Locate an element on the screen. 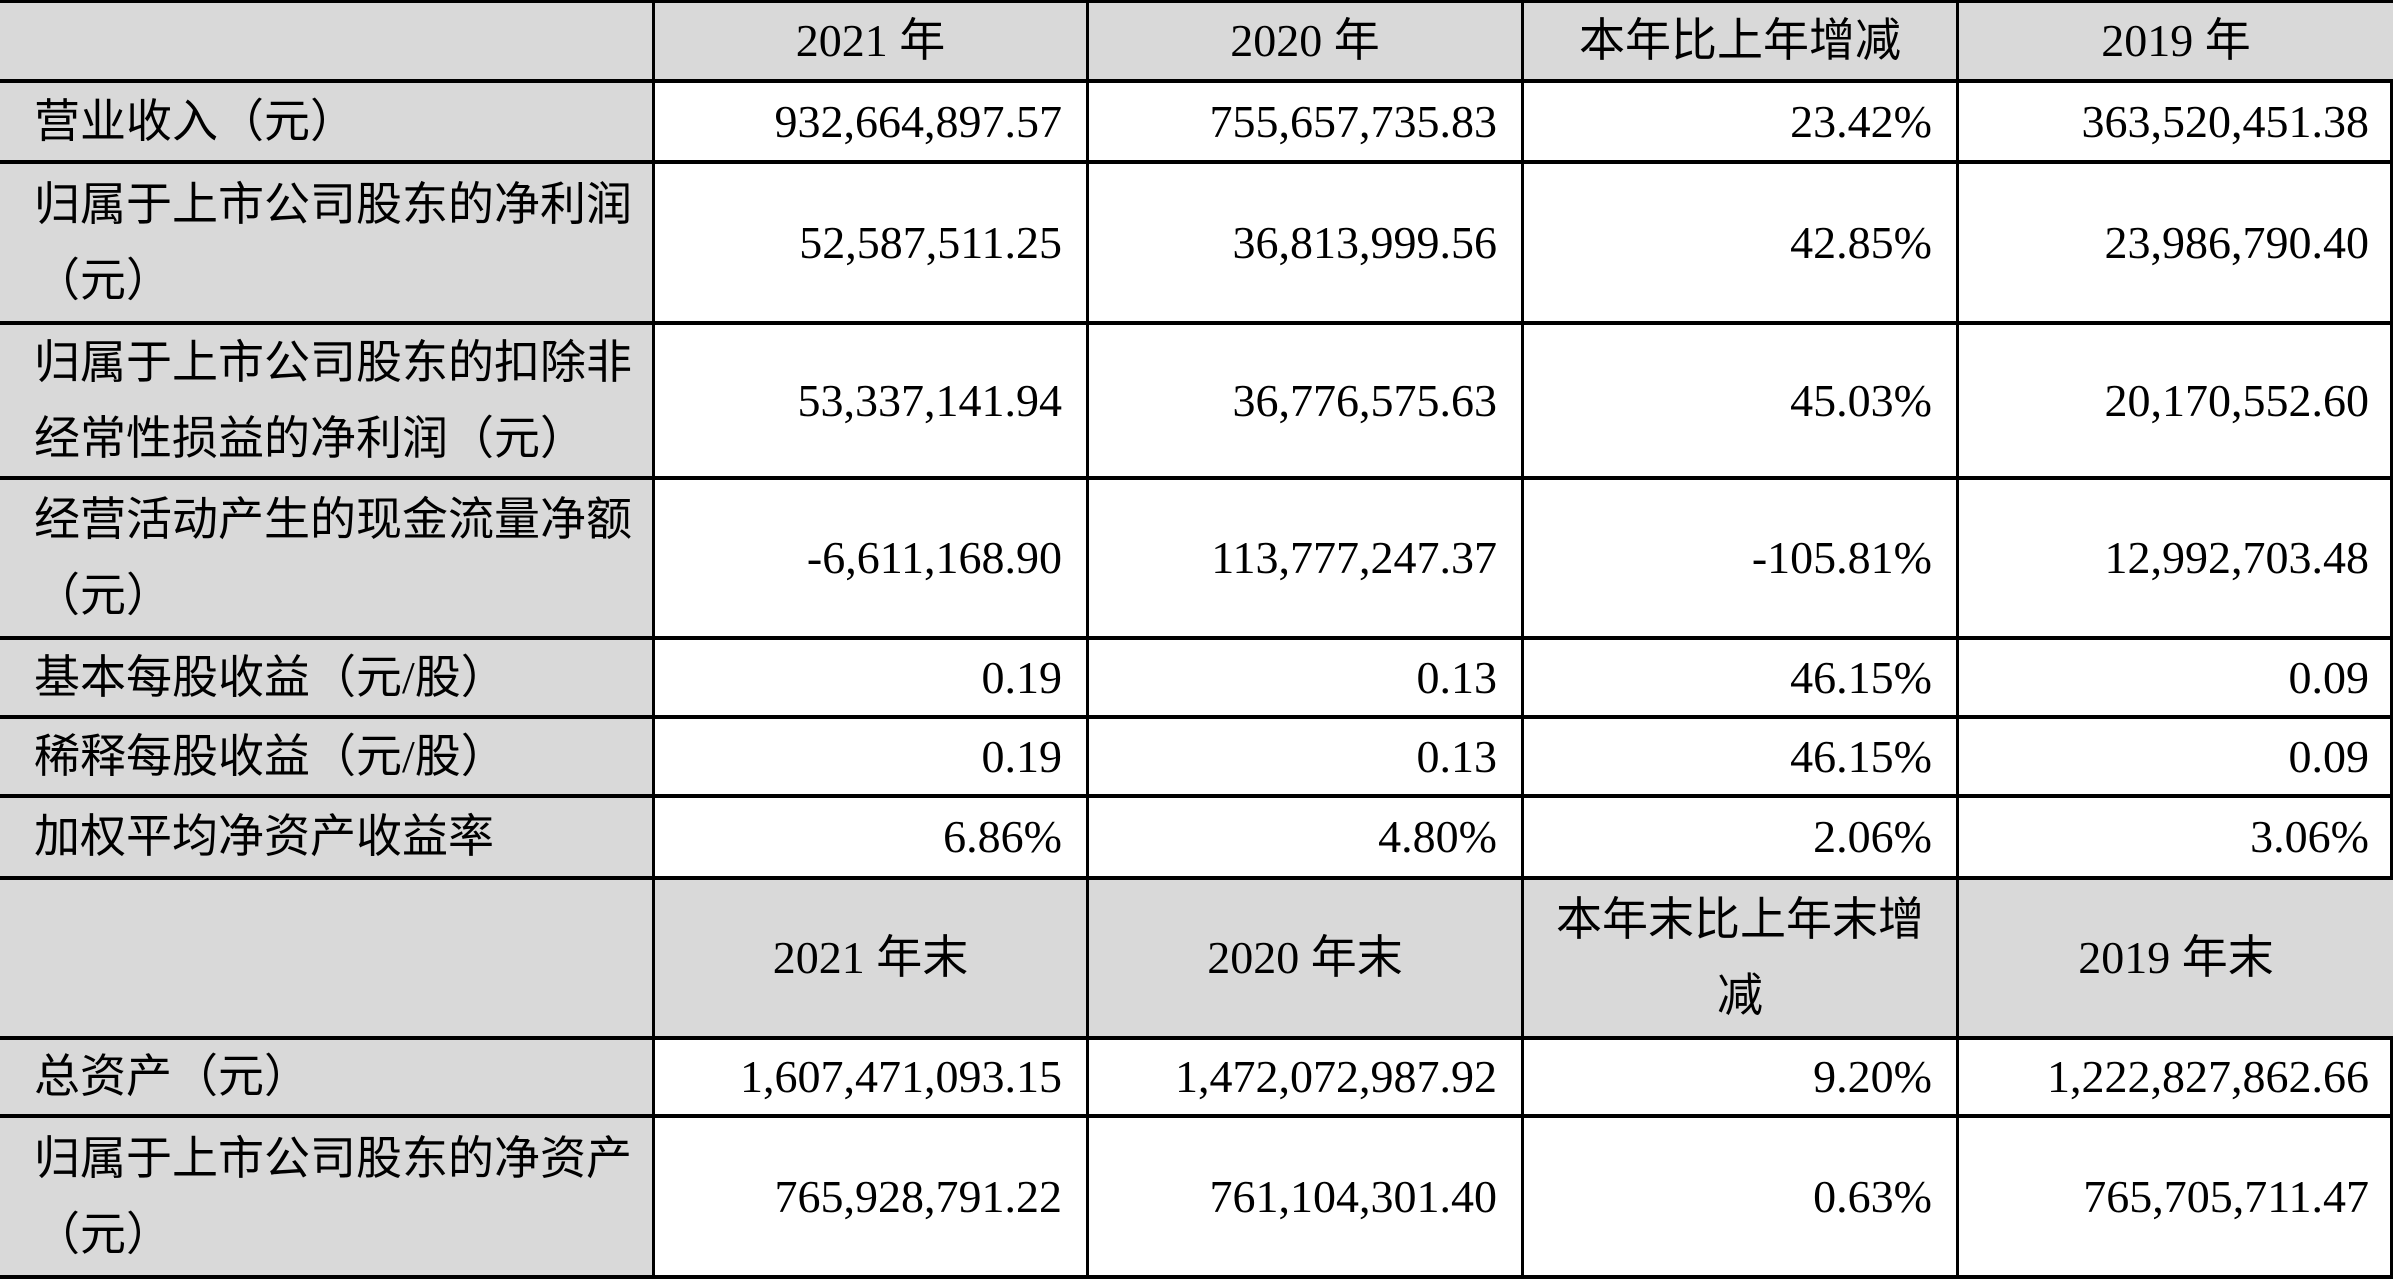 This screenshot has height=1279, width=2393. cell-diluted-eps-2021: 0.19 is located at coordinates (872, 758).